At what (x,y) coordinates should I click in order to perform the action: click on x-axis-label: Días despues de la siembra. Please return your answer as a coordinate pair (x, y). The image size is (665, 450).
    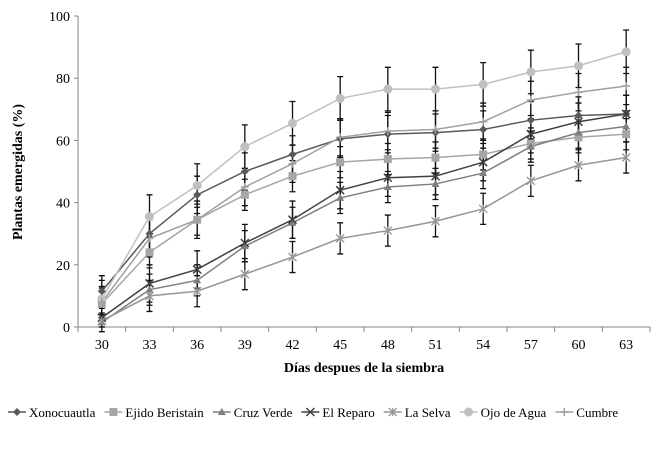
    Looking at the image, I should click on (364, 368).